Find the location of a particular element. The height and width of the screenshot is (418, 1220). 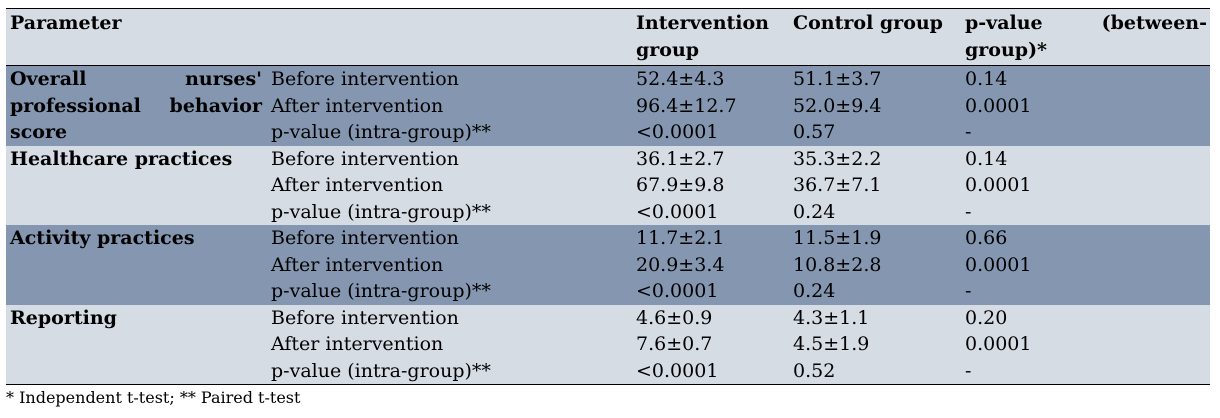

intervention-value: 20.9±3.4 is located at coordinates (680, 264).